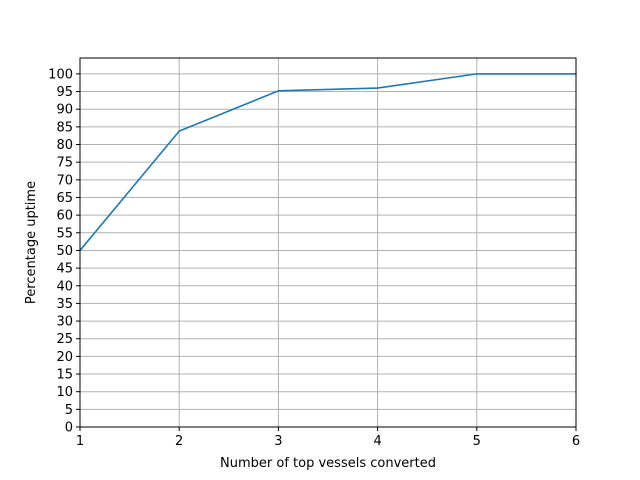  I want to click on x-axis: 1 2 3 4 5 6, so click(328, 438).